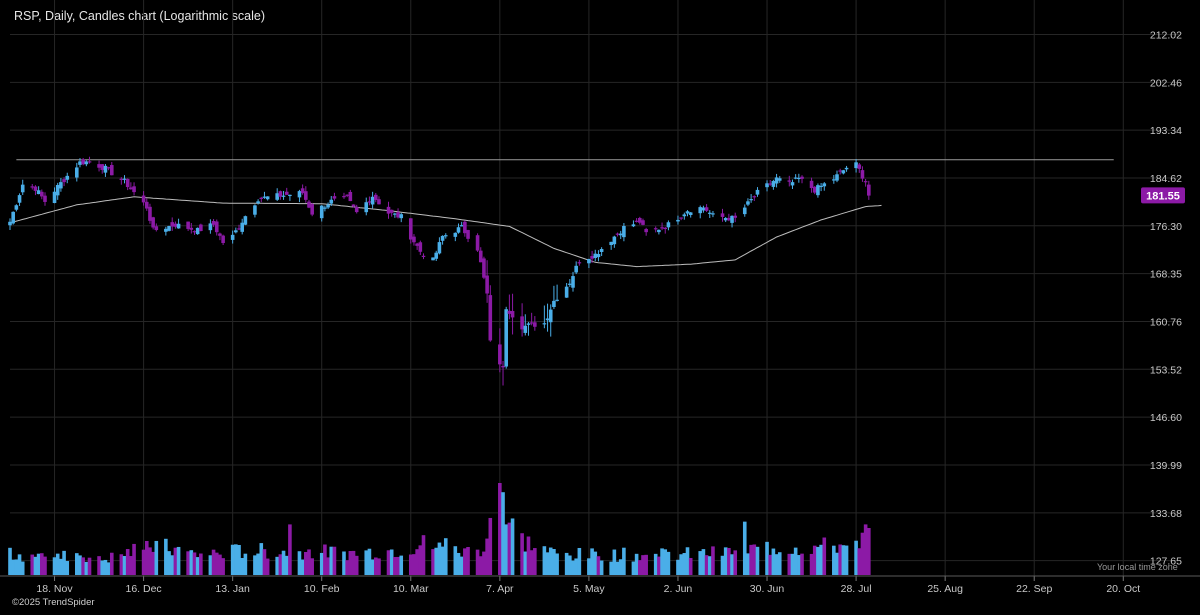 This screenshot has width=1200, height=615. Describe the element at coordinates (767, 589) in the screenshot. I see `x-tick-label: 30. Jun` at that location.